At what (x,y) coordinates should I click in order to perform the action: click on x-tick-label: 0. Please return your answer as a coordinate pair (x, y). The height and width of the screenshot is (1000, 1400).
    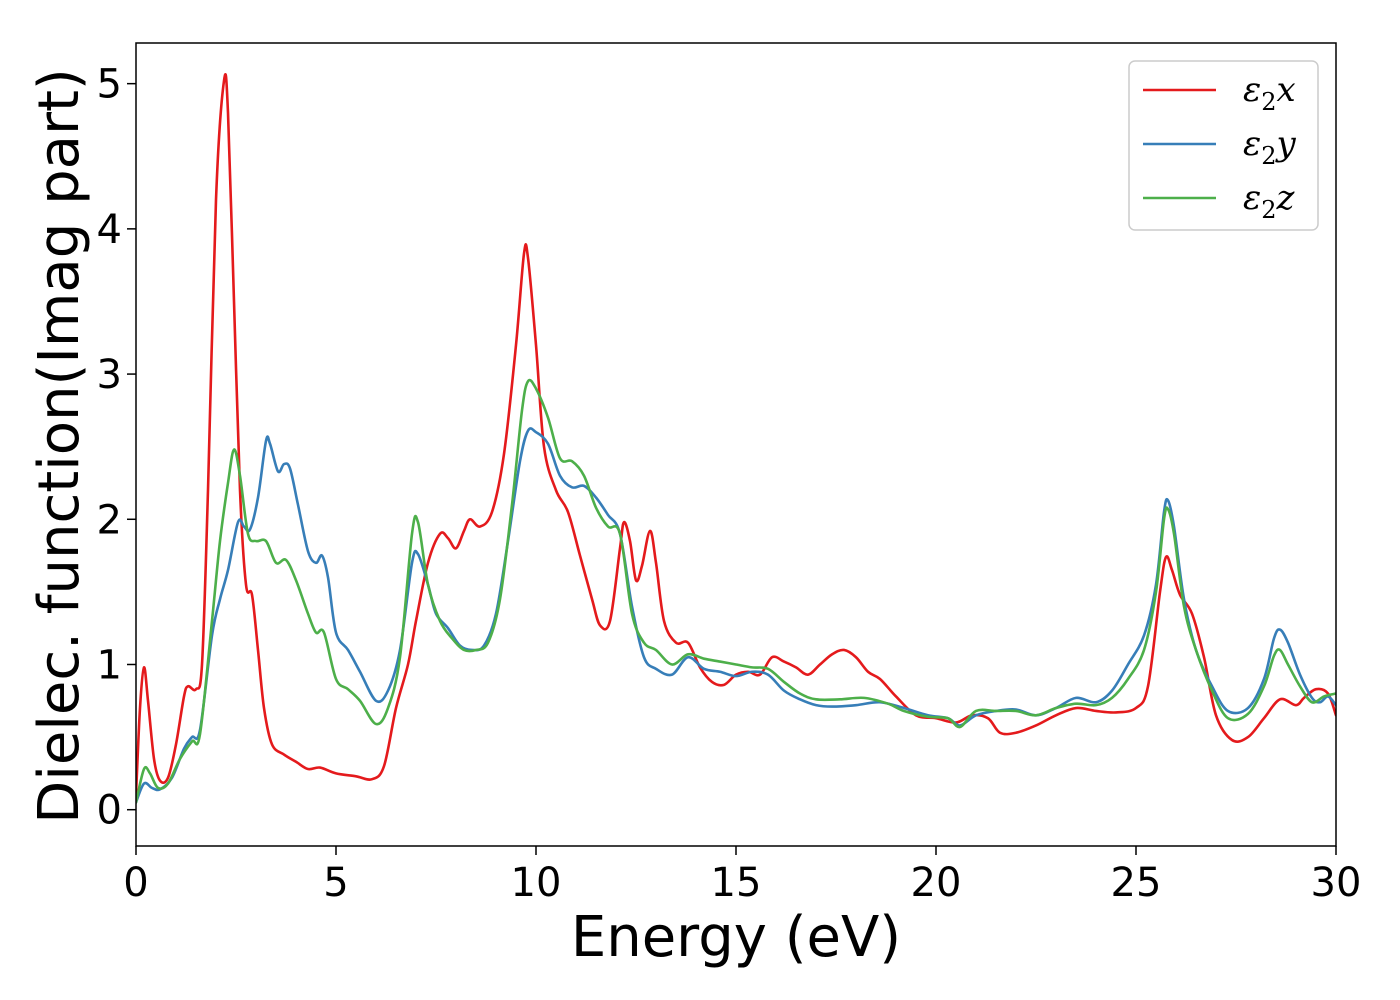
    Looking at the image, I should click on (135, 883).